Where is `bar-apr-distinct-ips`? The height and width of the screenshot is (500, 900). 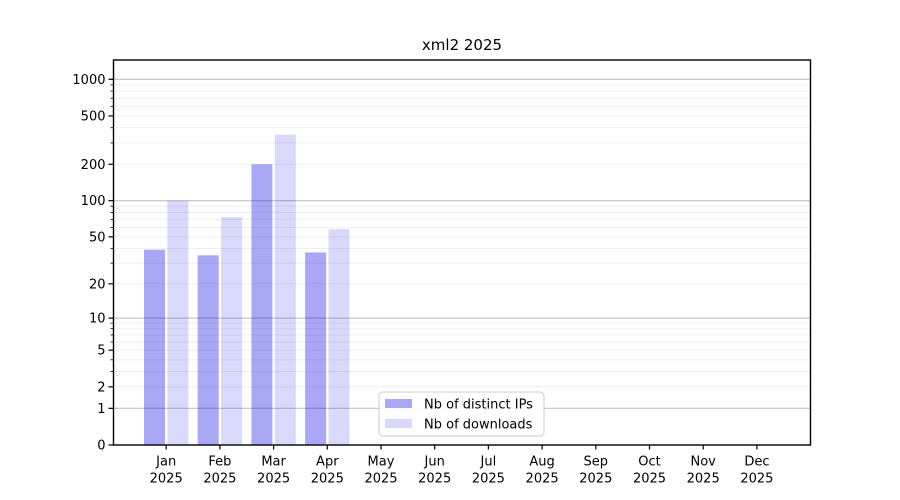
bar-apr-distinct-ips is located at coordinates (316, 348).